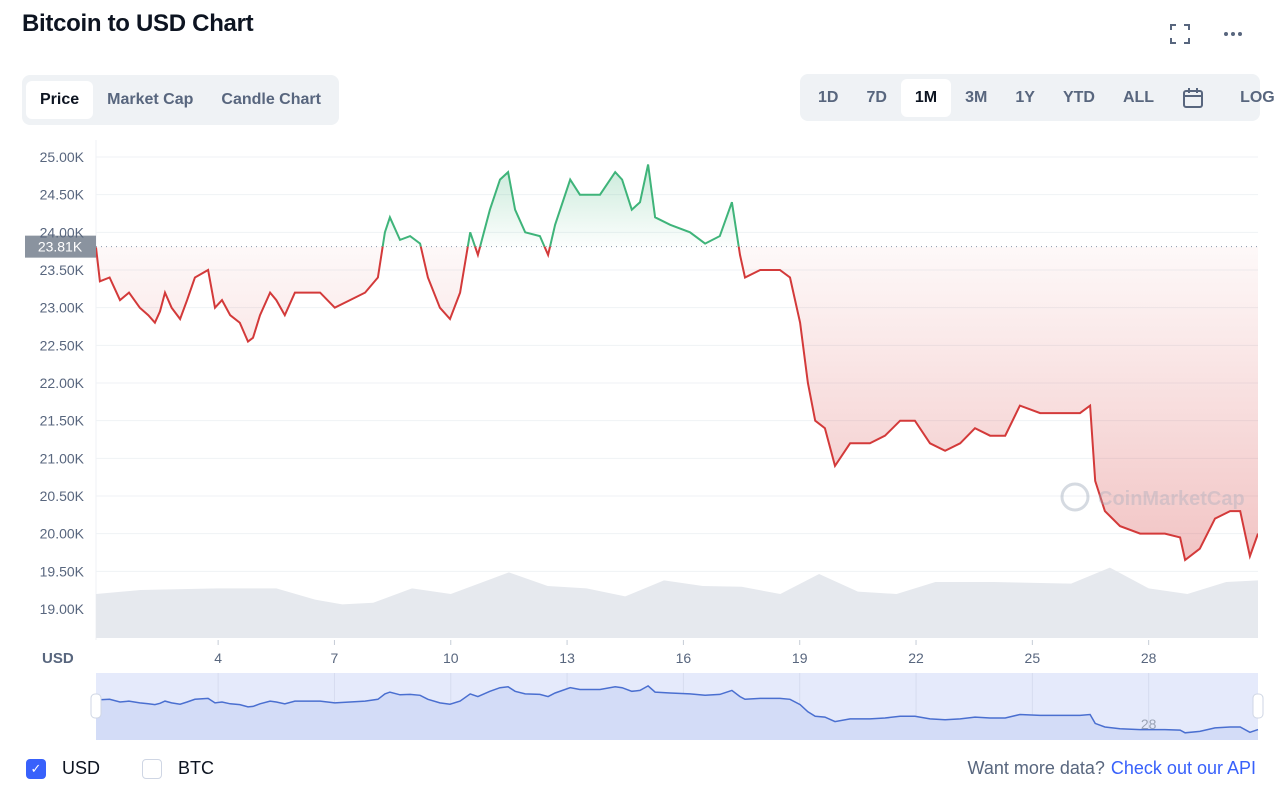 Image resolution: width=1280 pixels, height=795 pixels. I want to click on y-tick-label: 25.00K, so click(62, 157).